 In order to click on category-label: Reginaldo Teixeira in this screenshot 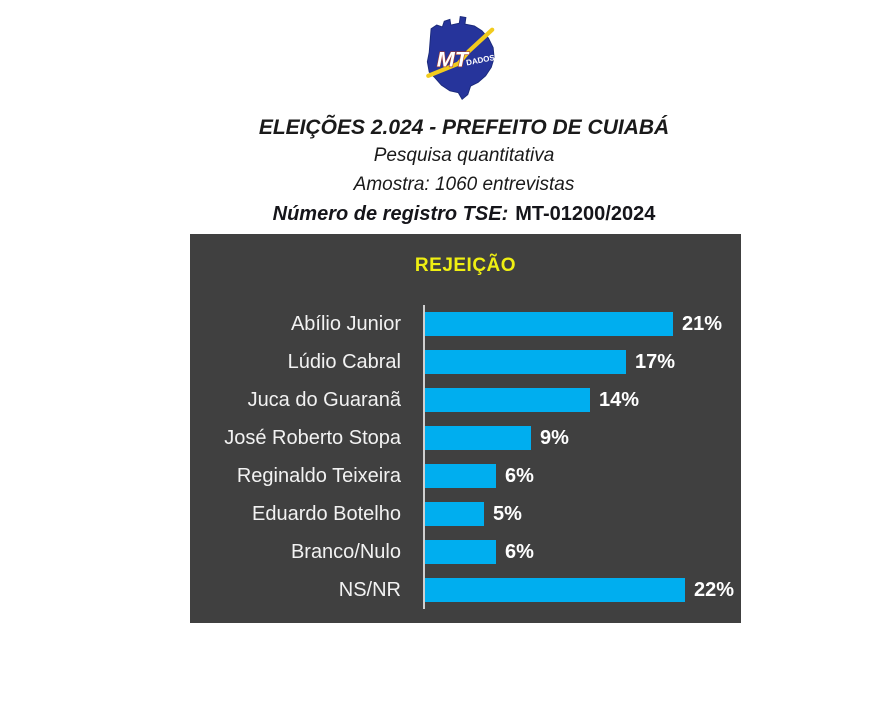, I will do `click(318, 475)`.